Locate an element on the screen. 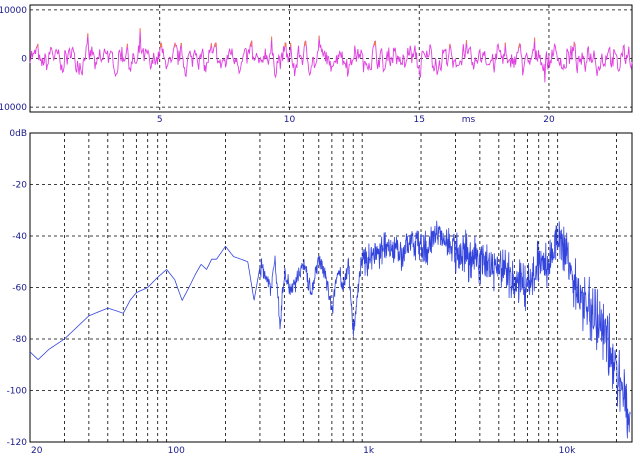 Image resolution: width=640 pixels, height=456 pixels. spectrum-y-tick-label: -120 is located at coordinates (17, 443).